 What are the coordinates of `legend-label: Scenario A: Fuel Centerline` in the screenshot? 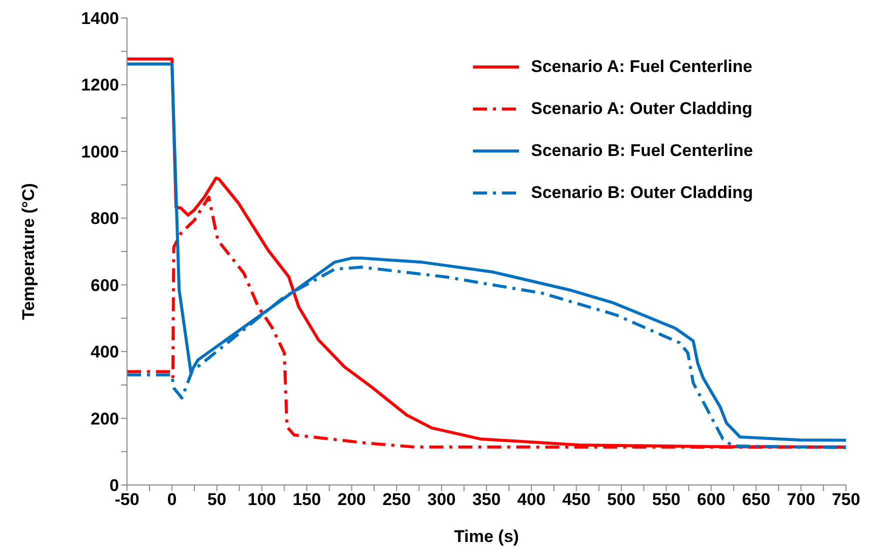 It's located at (641, 67).